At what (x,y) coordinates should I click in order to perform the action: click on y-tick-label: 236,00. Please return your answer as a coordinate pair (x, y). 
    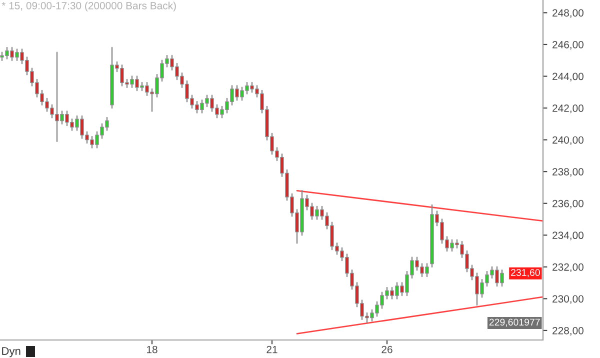
    Looking at the image, I should click on (568, 204).